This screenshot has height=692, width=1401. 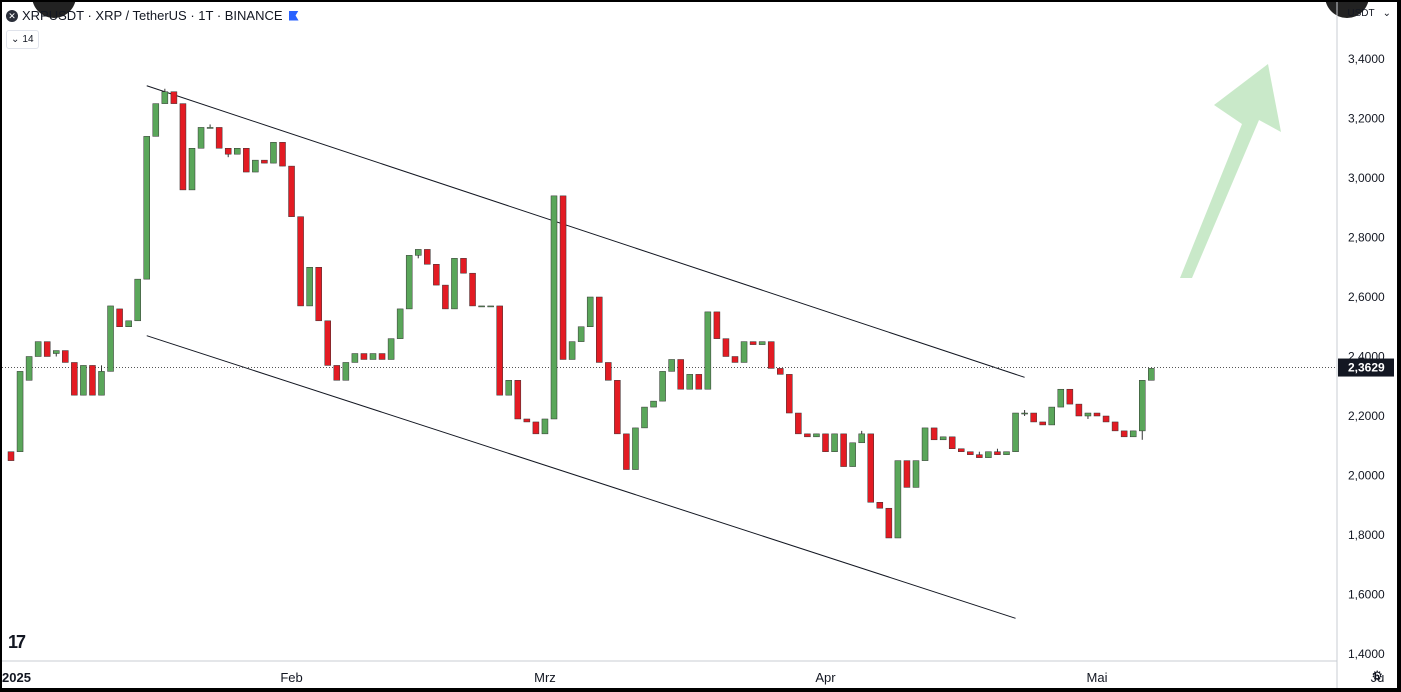 I want to click on y-tick-label: 3,2000, so click(x=1366, y=119).